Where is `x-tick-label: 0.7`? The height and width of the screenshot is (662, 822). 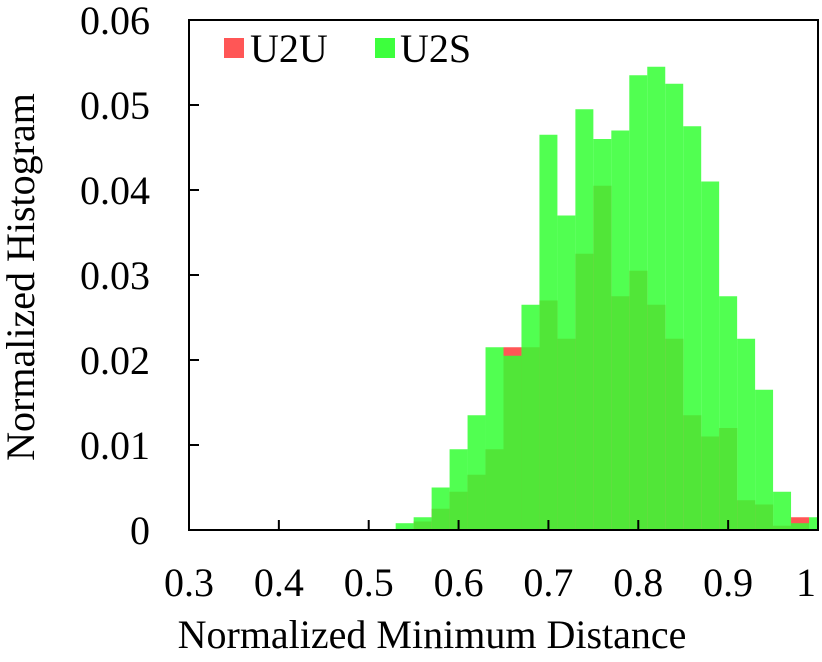
x-tick-label: 0.7 is located at coordinates (548, 582).